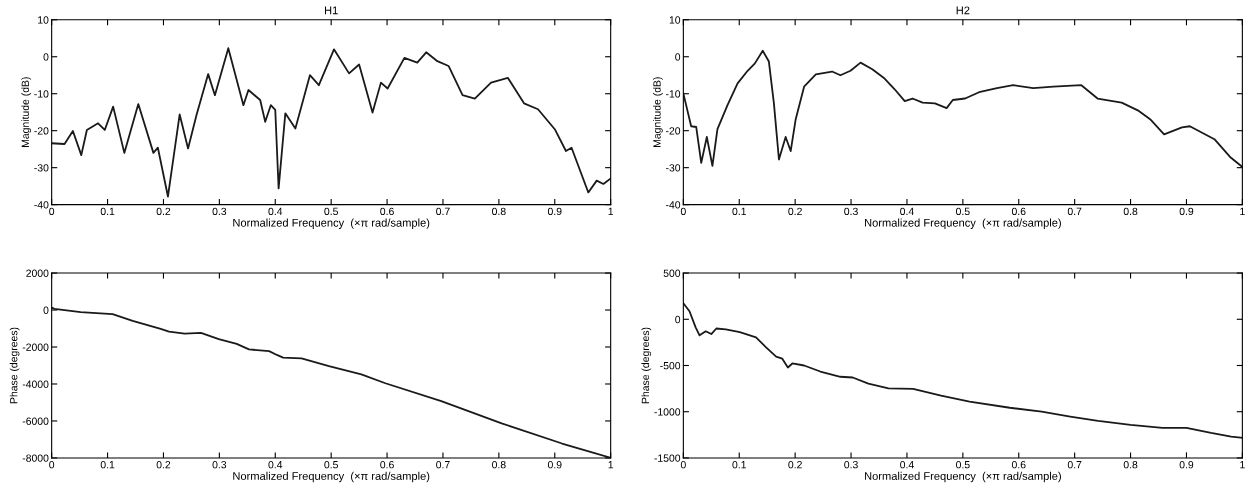  Describe the element at coordinates (331, 10) in the screenshot. I see `chart-title: H1` at that location.